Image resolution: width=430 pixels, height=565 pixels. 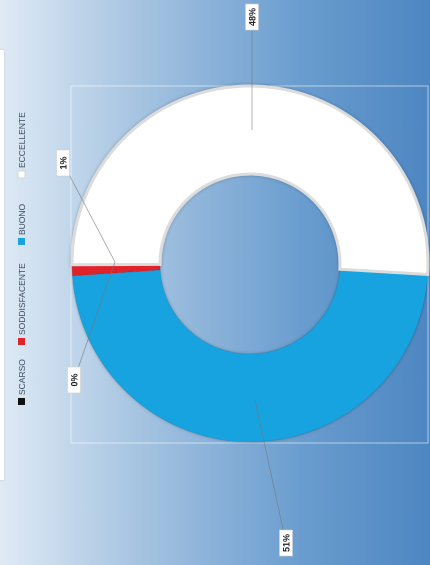 What do you see at coordinates (2, 265) in the screenshot?
I see `legend-panel` at bounding box center [2, 265].